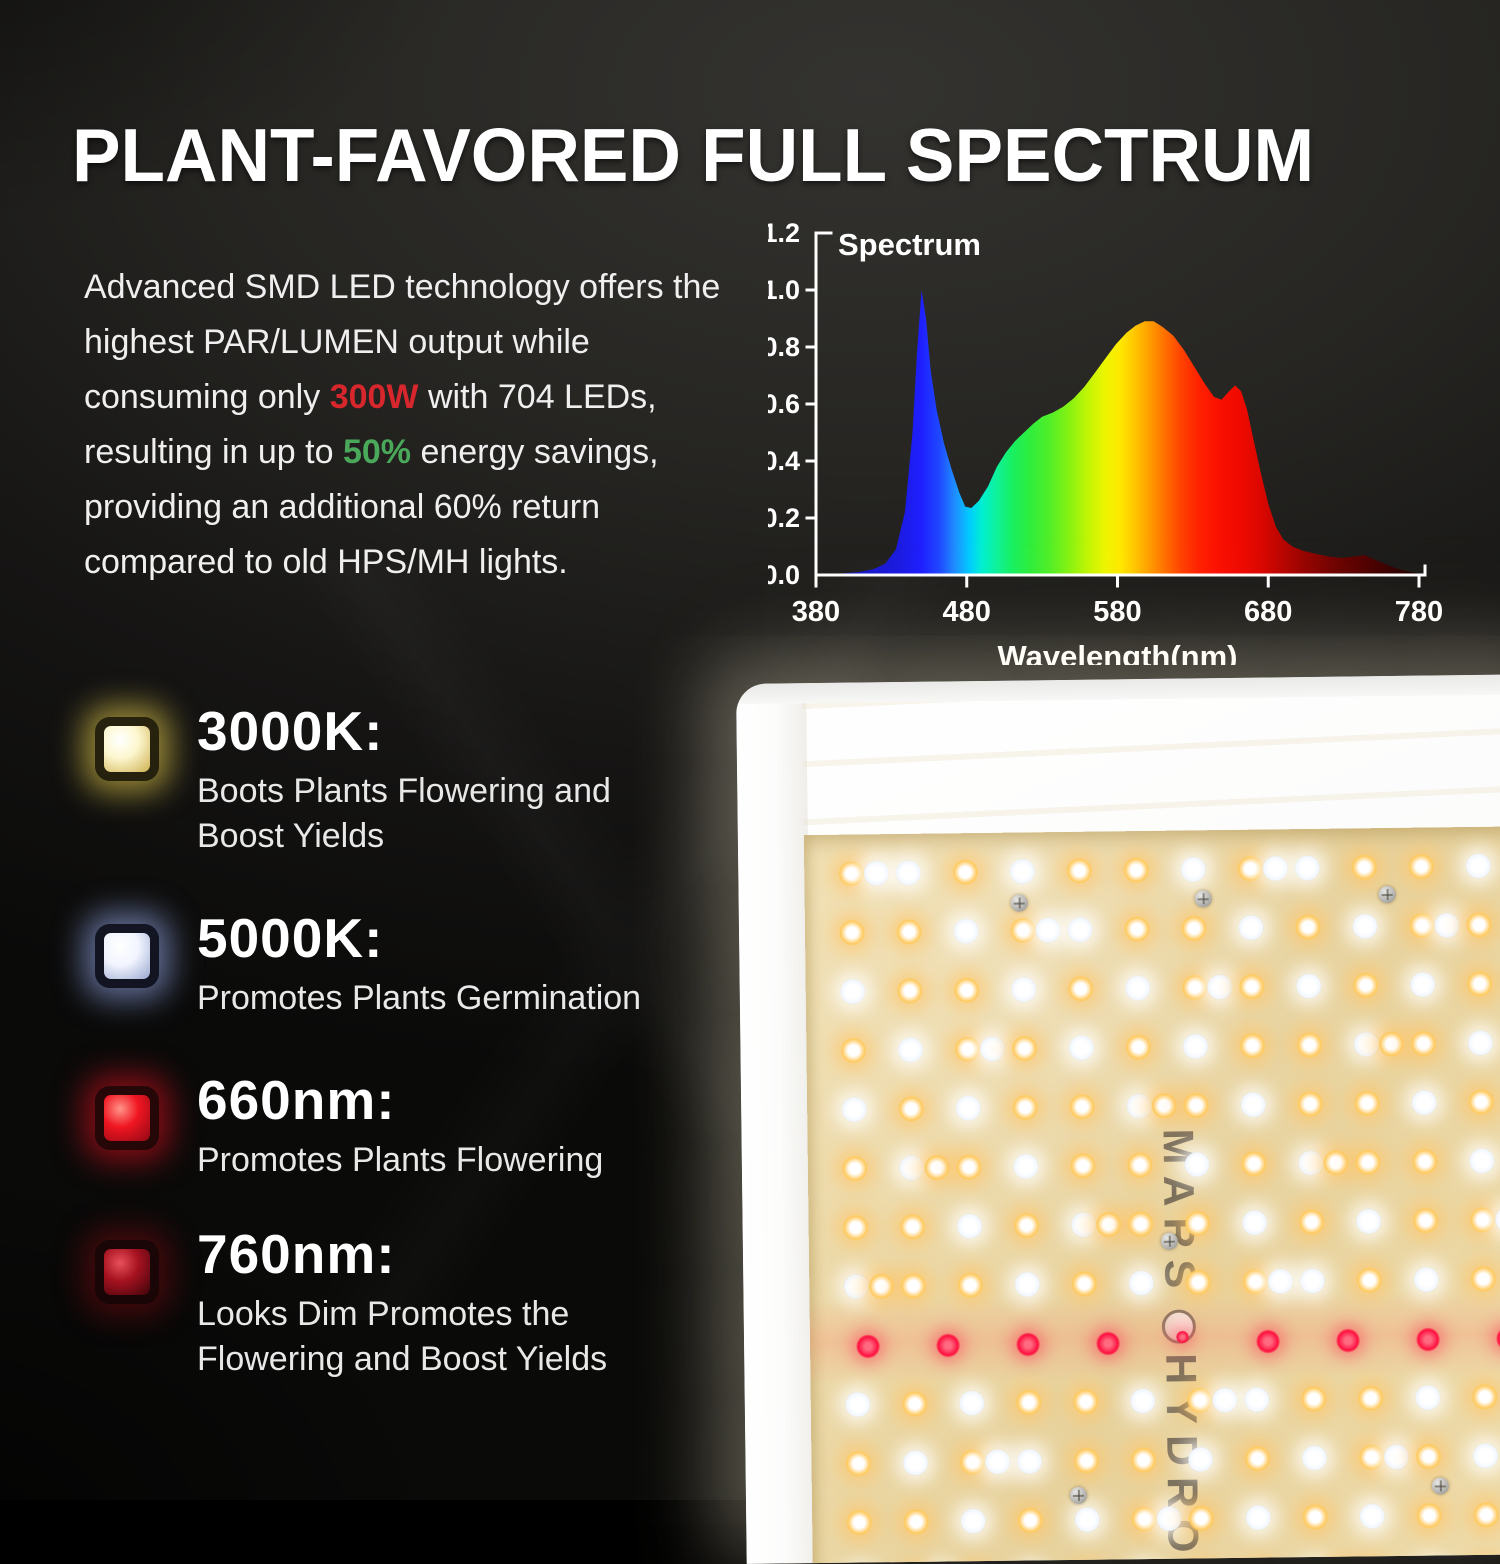 This screenshot has width=1500, height=1564. Describe the element at coordinates (816, 612) in the screenshot. I see `x-tick-label: 380` at that location.